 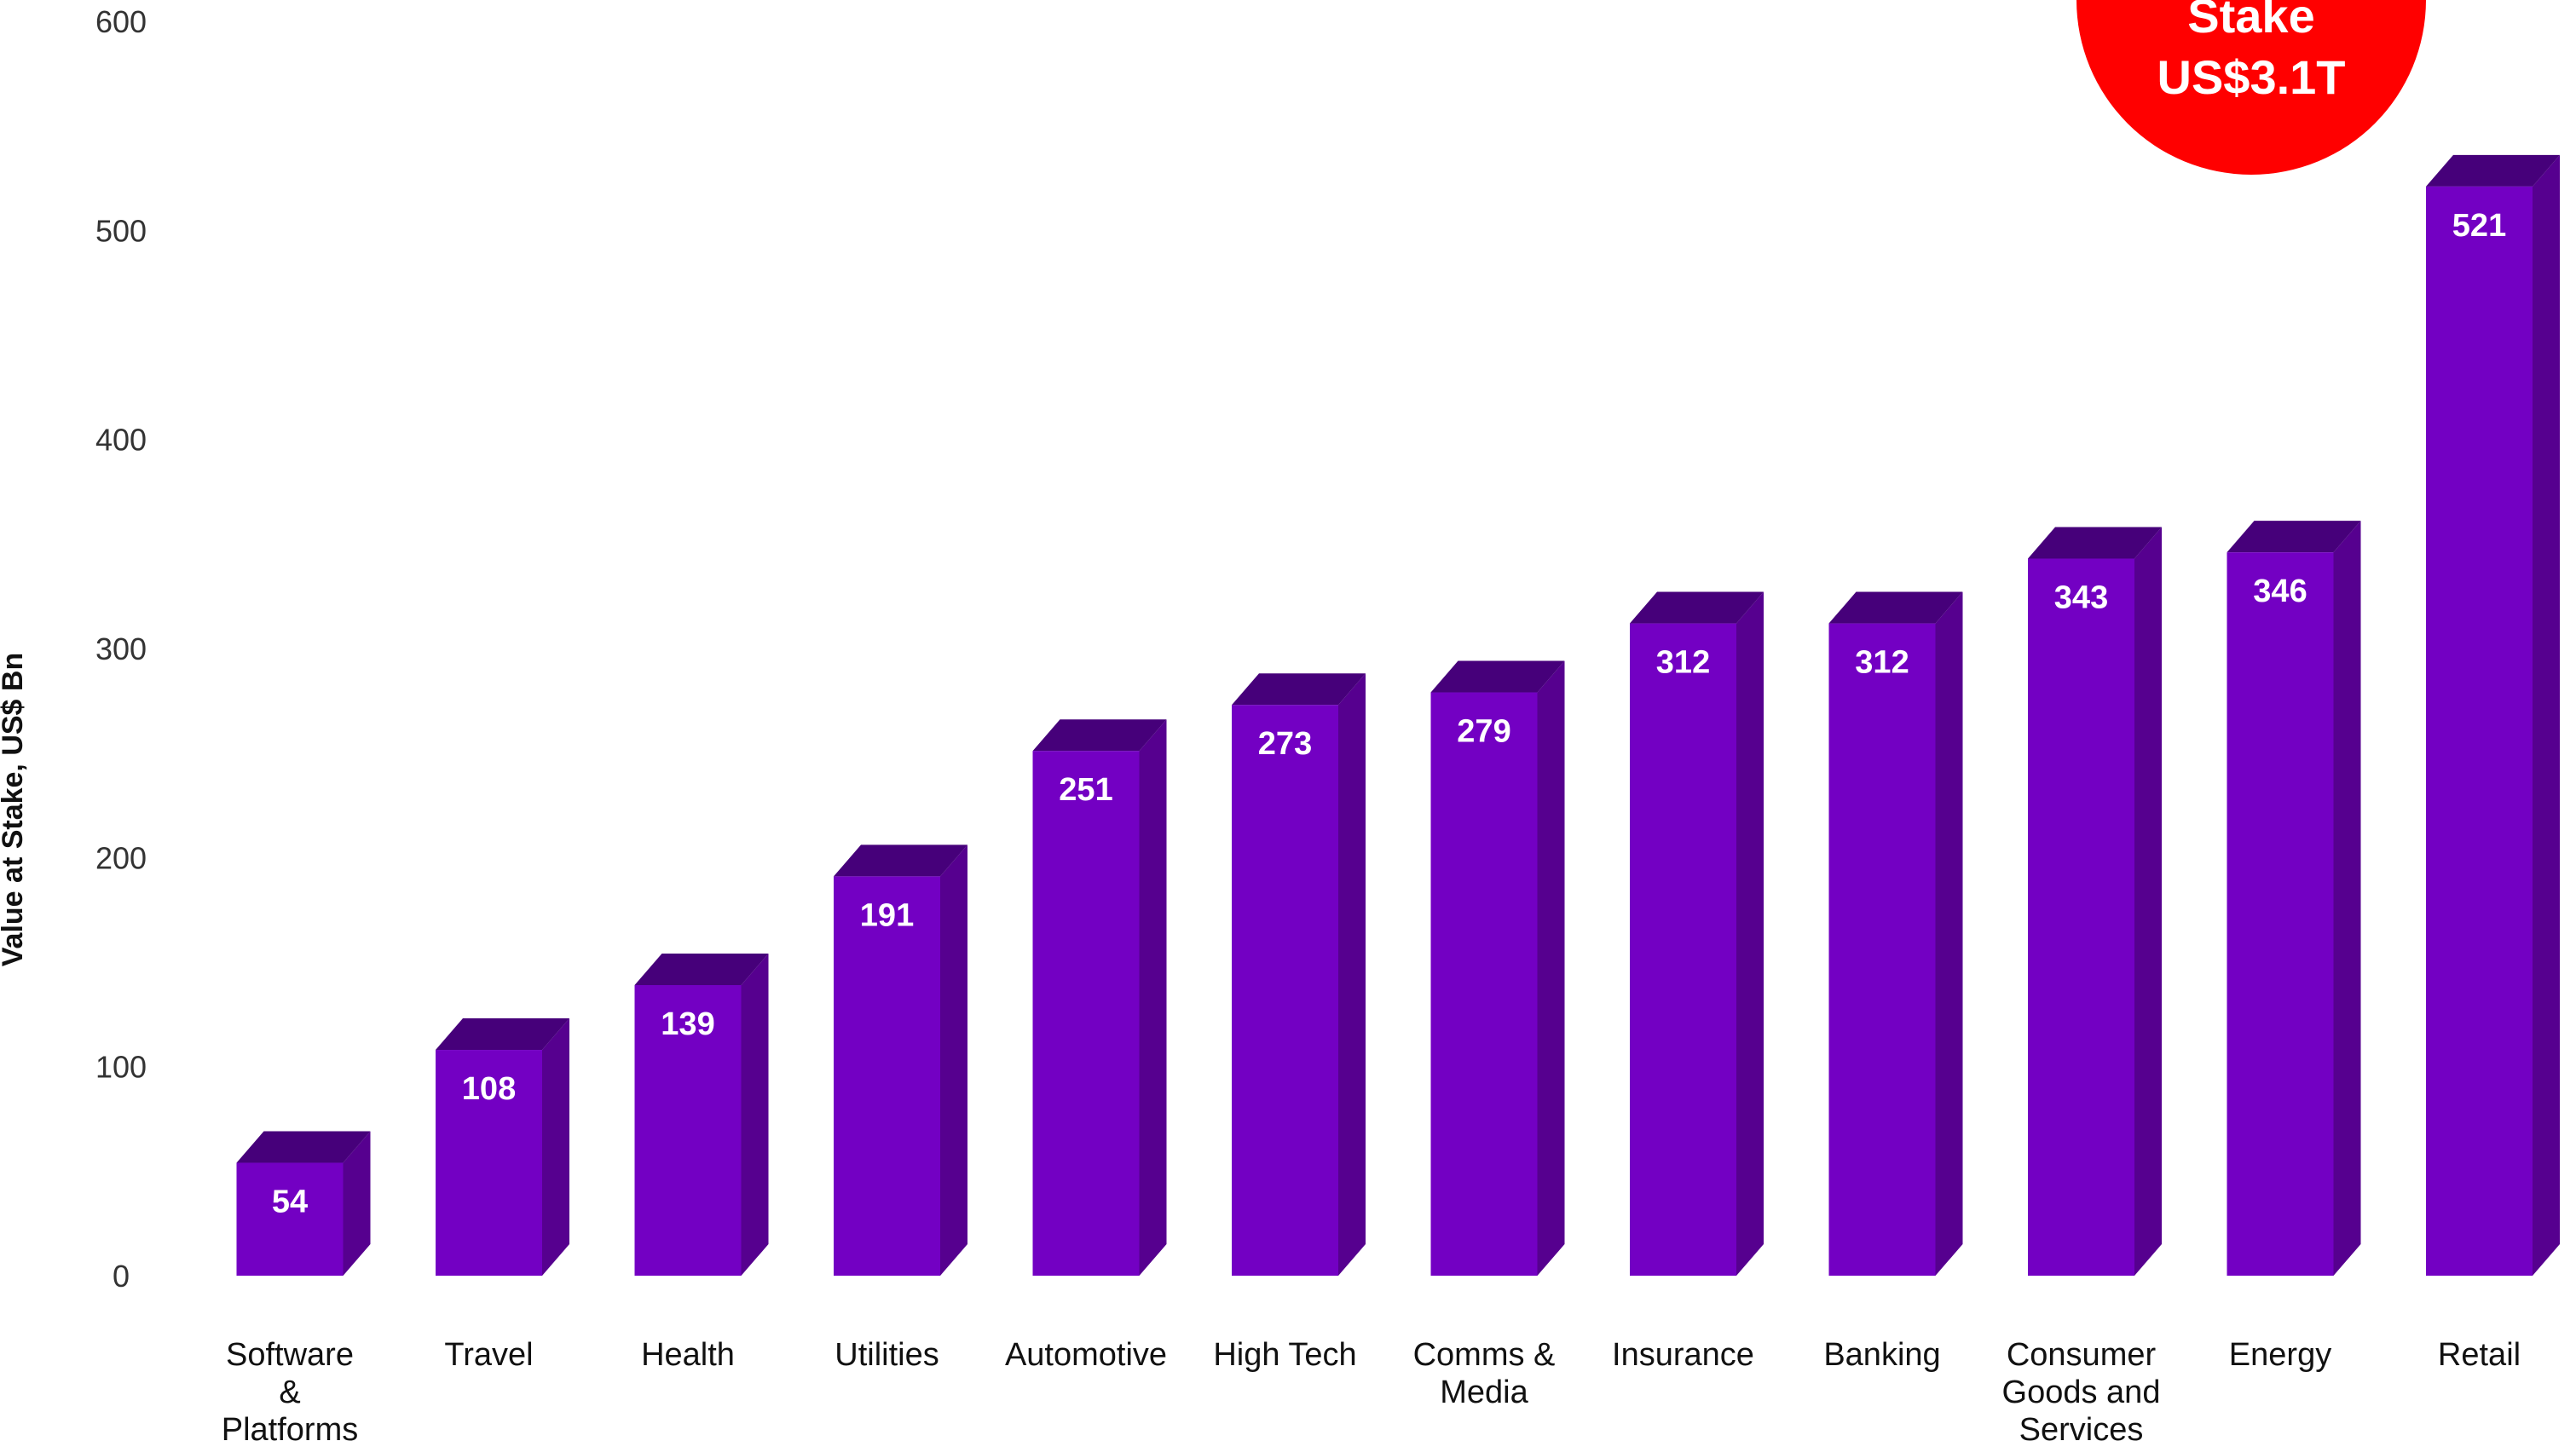 What do you see at coordinates (489, 1089) in the screenshot?
I see `bar-value-label: 108` at bounding box center [489, 1089].